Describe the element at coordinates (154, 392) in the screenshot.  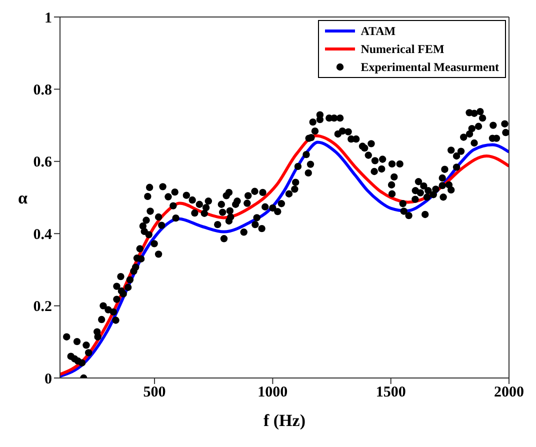
I see `x-tick-label: 500` at that location.